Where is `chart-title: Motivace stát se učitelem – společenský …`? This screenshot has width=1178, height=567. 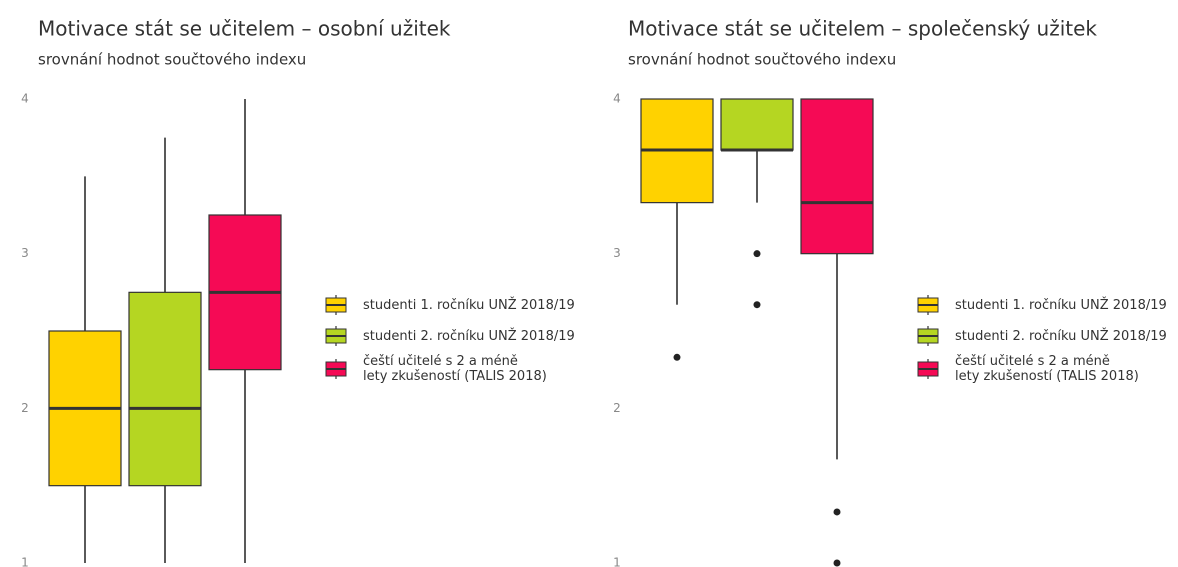
chart-title: Motivace stát se učitelem – společenský … is located at coordinates (862, 29).